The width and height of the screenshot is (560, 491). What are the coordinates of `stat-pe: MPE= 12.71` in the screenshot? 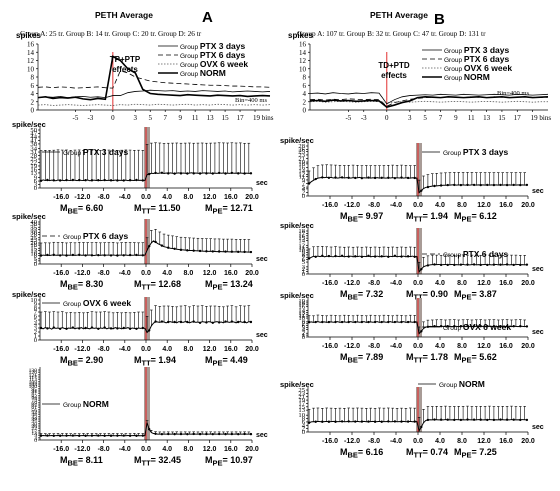 It's located at (229, 209).